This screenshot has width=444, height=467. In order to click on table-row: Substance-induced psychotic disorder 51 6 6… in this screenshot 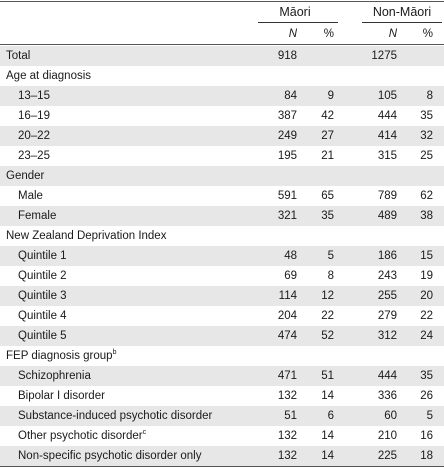, I will do `click(222, 416)`.